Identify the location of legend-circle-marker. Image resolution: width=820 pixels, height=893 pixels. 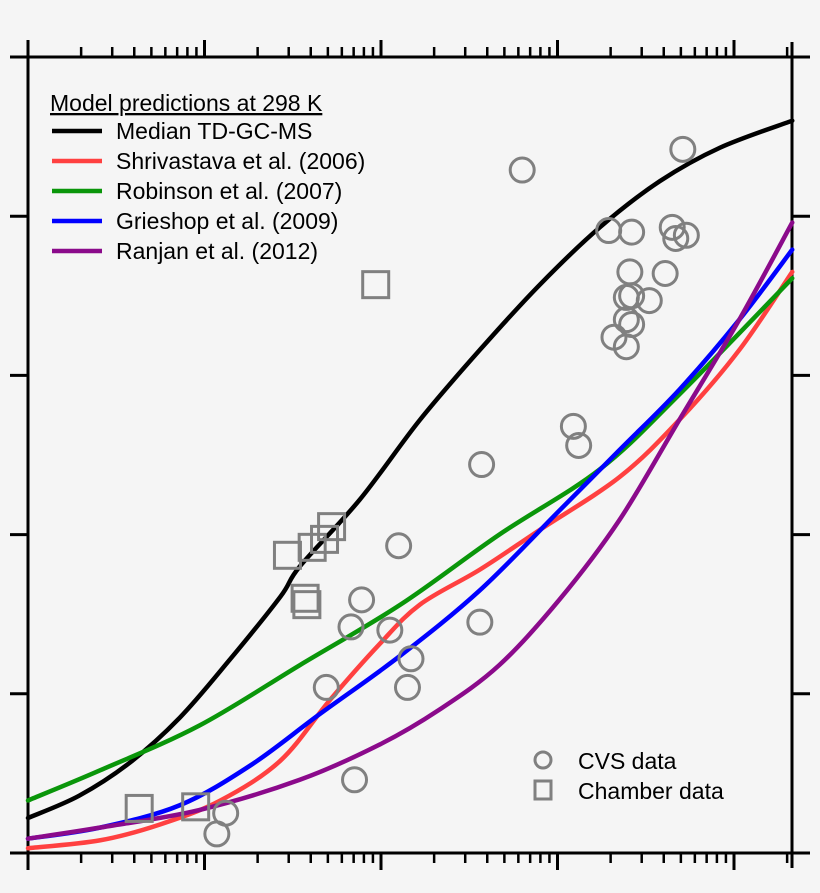
(543, 760).